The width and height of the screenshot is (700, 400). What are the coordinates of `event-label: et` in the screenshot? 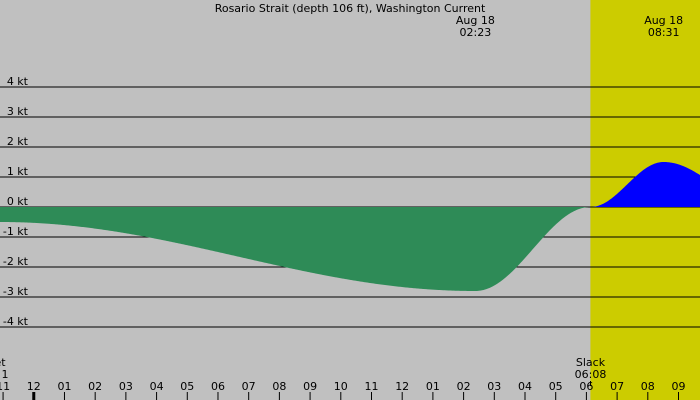 It's located at (3, 362).